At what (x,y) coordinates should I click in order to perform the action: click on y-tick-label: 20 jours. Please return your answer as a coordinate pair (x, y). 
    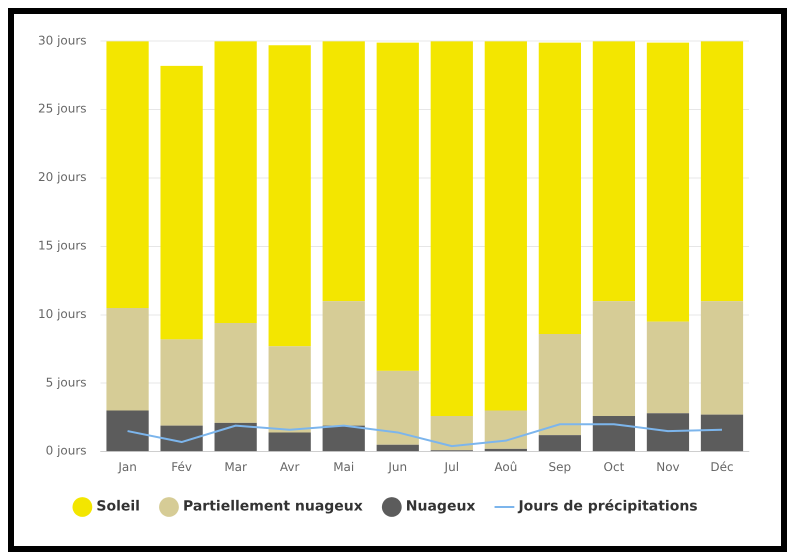
    Looking at the image, I should click on (62, 177).